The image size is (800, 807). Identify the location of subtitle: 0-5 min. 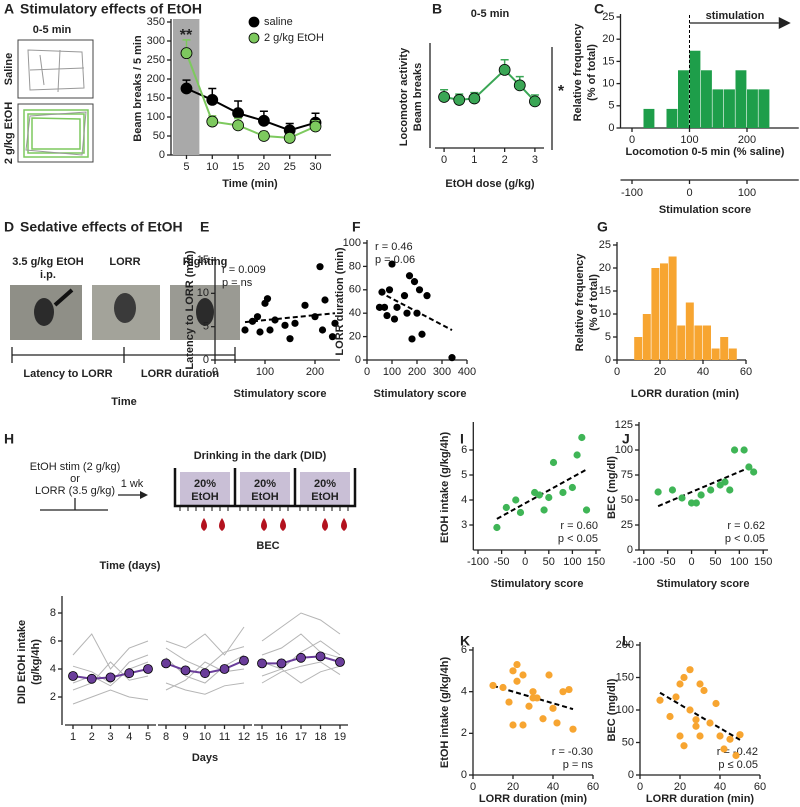
(490, 14).